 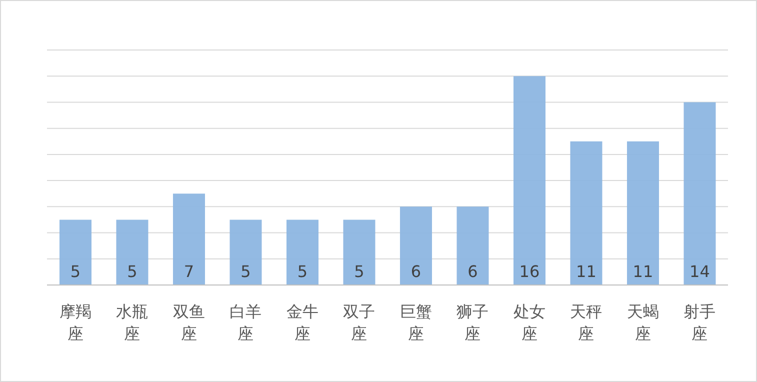 What do you see at coordinates (132, 322) in the screenshot?
I see `x-tick-label: 水瓶座` at bounding box center [132, 322].